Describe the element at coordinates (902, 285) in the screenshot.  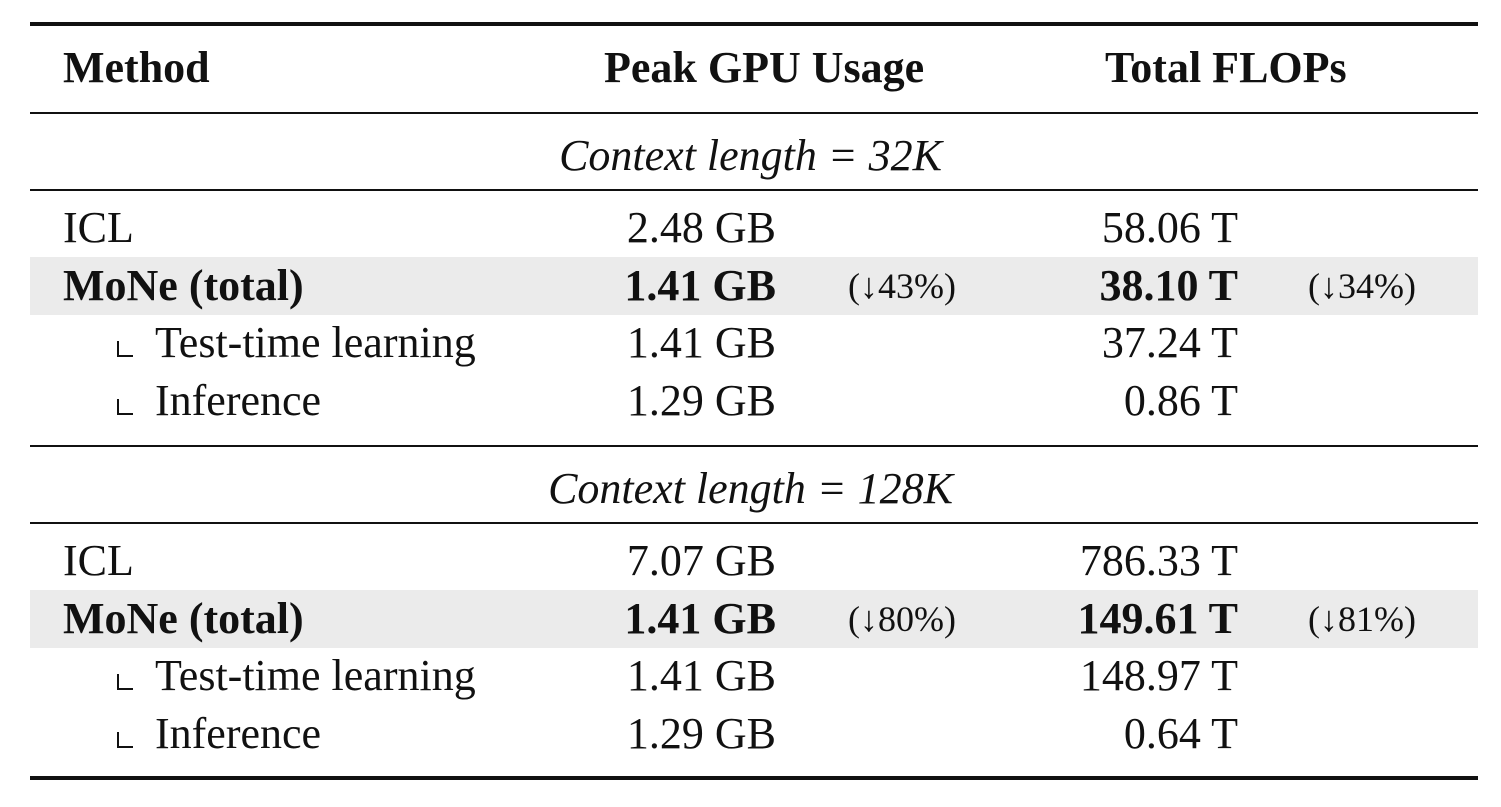
I see `gpu-change: (↓43%)` at that location.